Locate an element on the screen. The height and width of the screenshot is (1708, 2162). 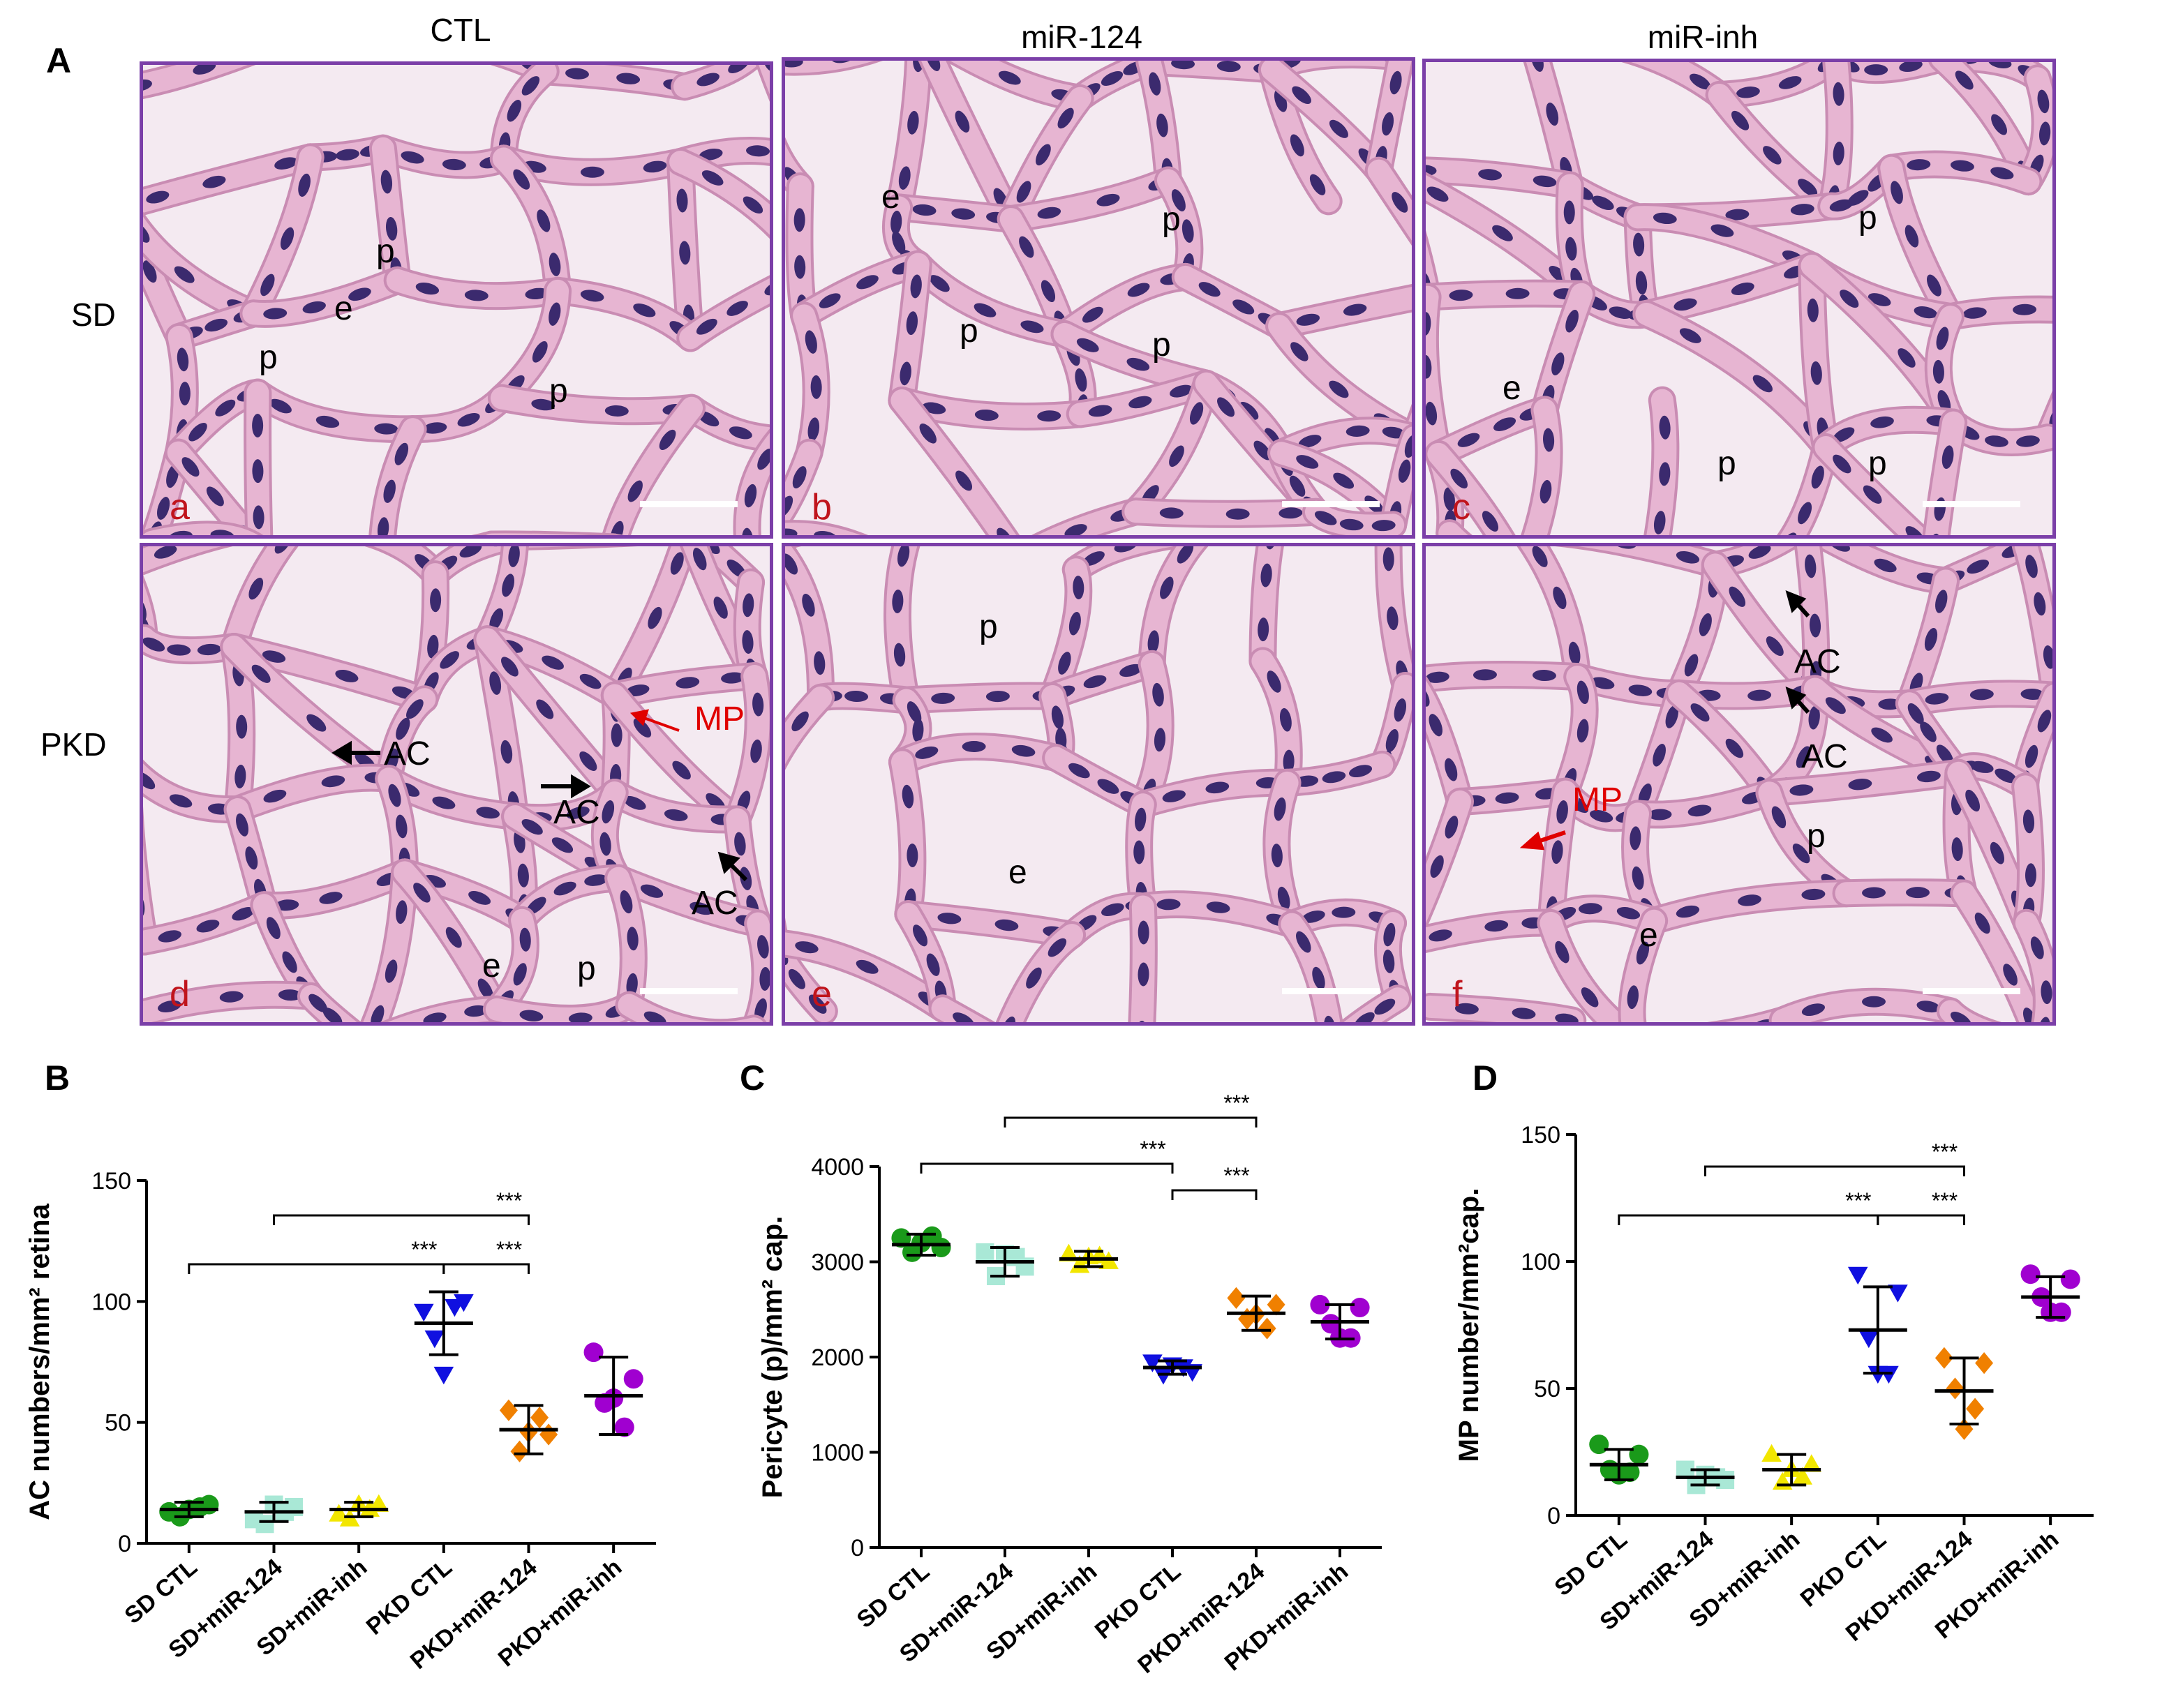
significance-label: *** is located at coordinates (509, 1200).